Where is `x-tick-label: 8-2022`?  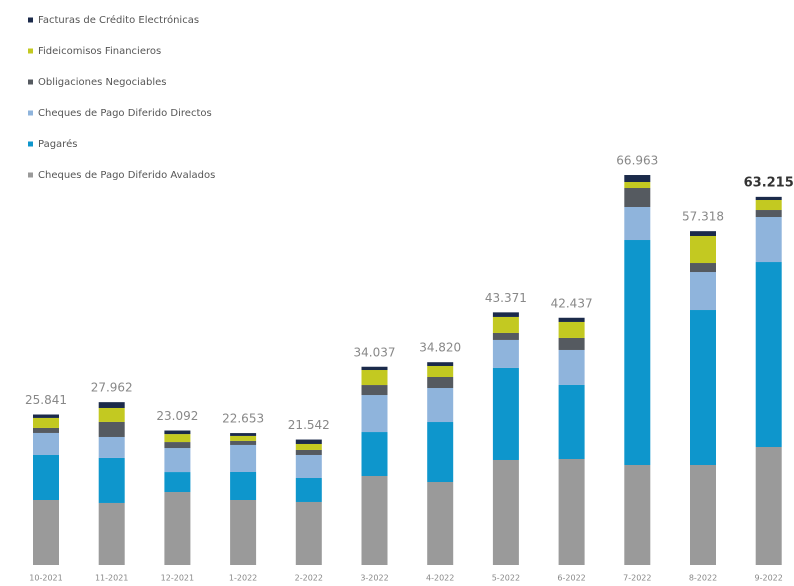 x-tick-label: 8-2022 is located at coordinates (703, 578).